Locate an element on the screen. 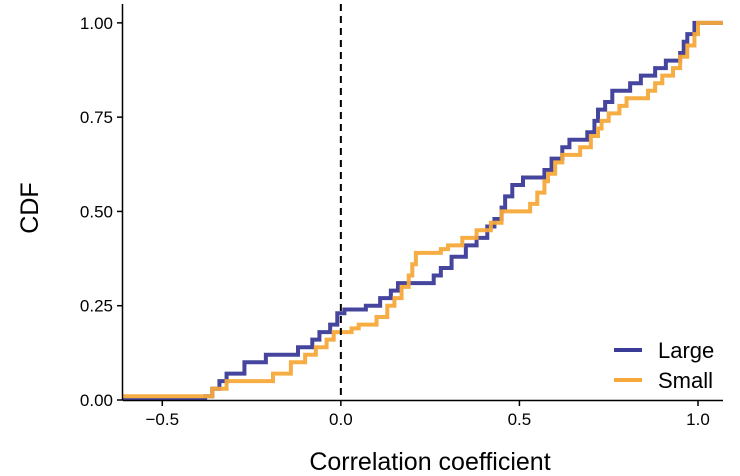 This screenshot has width=740, height=476. y-tick-label: 0.25 is located at coordinates (96, 306).